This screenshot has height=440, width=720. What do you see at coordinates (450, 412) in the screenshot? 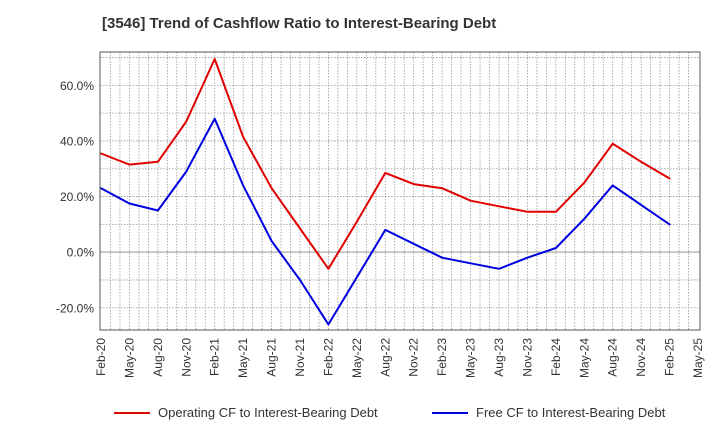
I see `legend-swatch-free-cf` at bounding box center [450, 412].